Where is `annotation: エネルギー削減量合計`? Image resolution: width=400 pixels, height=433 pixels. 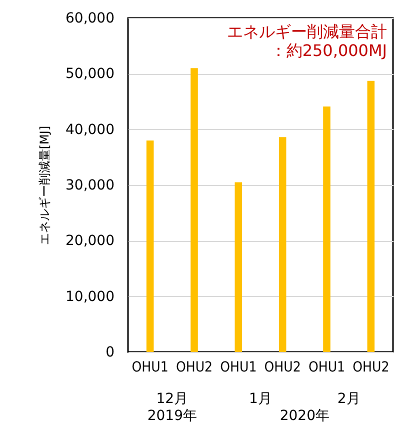 annotation: エネルギー削減量合計 is located at coordinates (307, 31).